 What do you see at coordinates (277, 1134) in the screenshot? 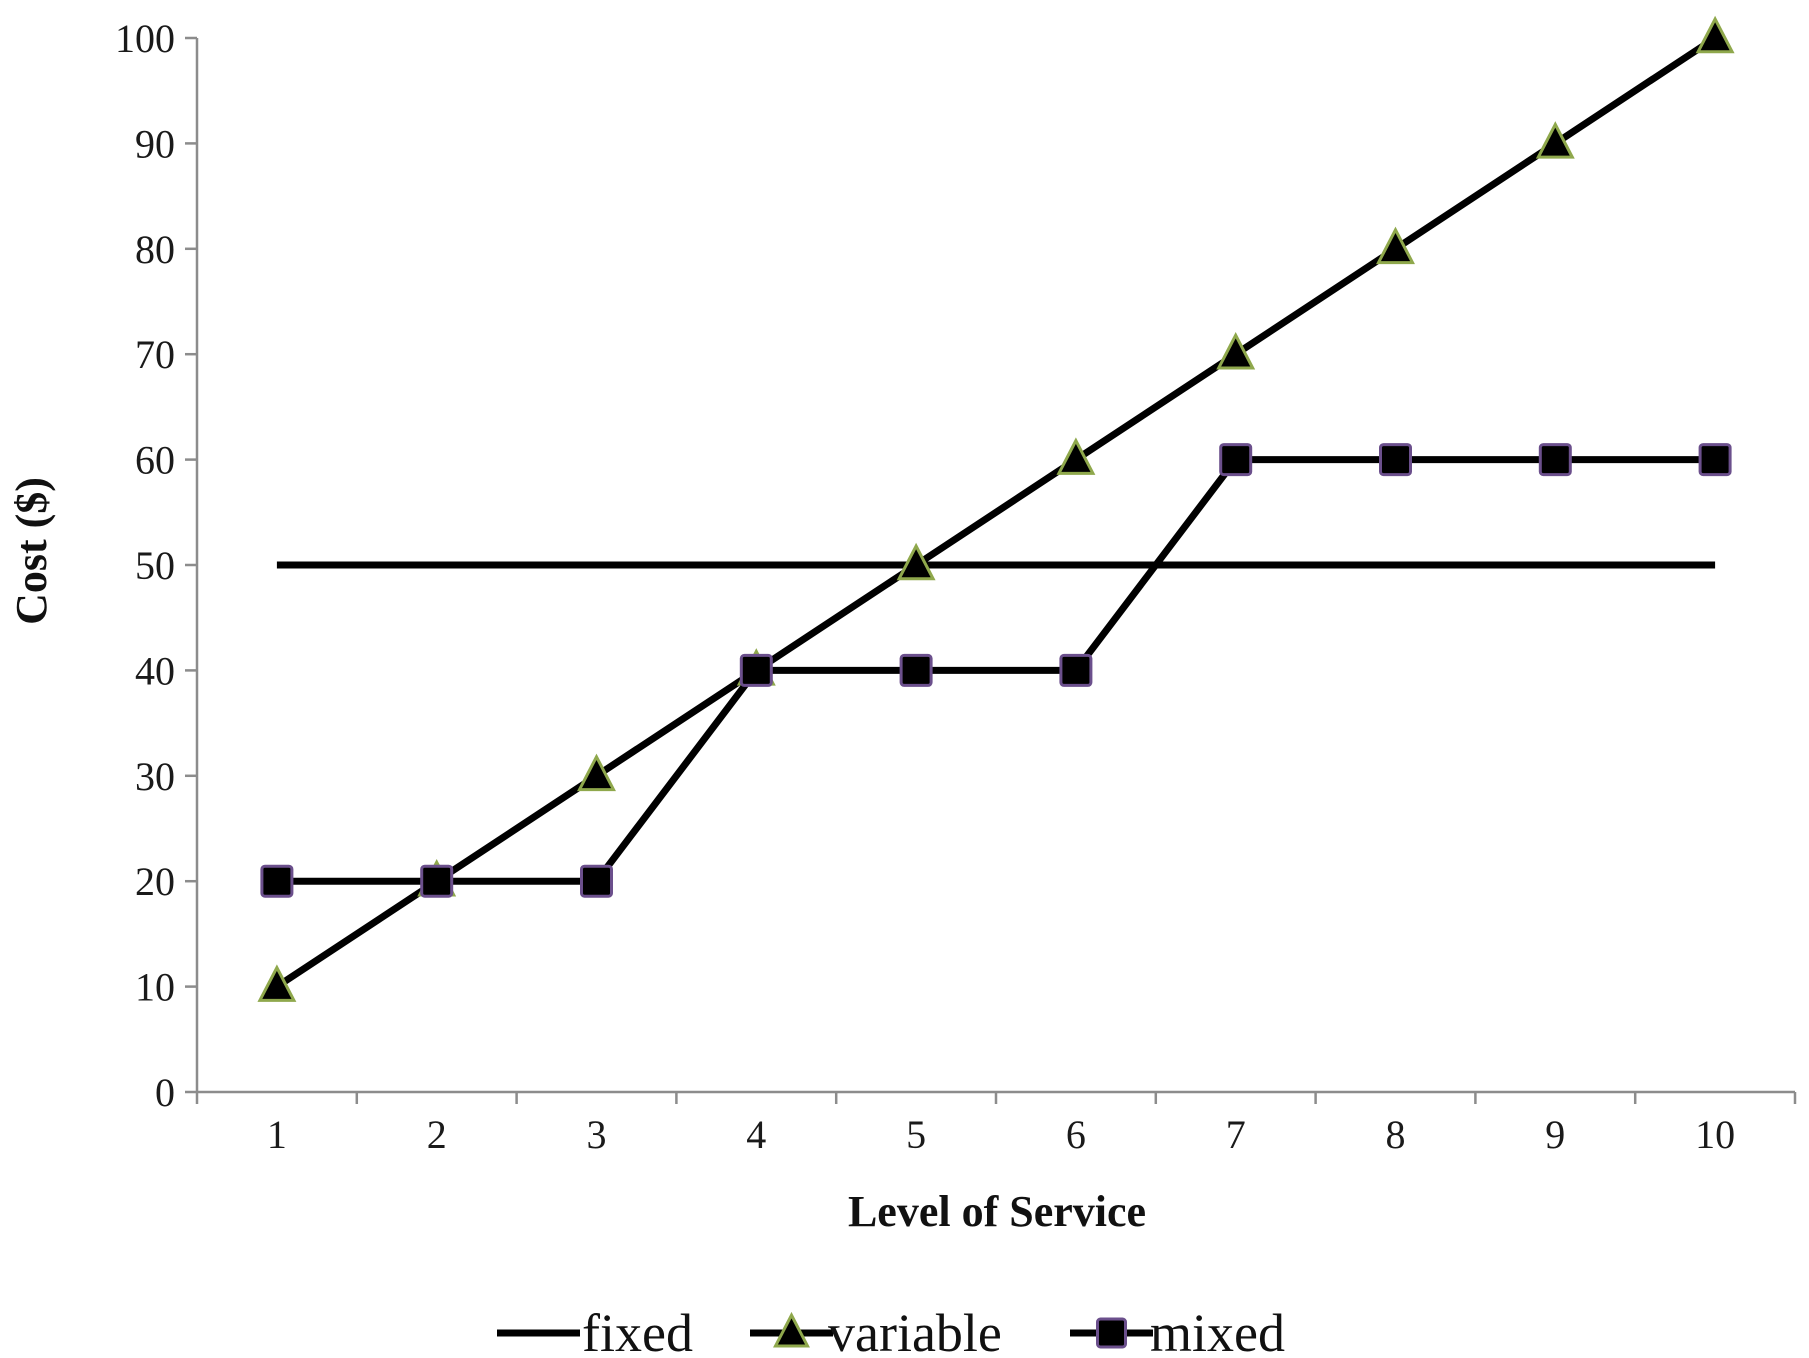
I see `x-tick-label: 1` at bounding box center [277, 1134].